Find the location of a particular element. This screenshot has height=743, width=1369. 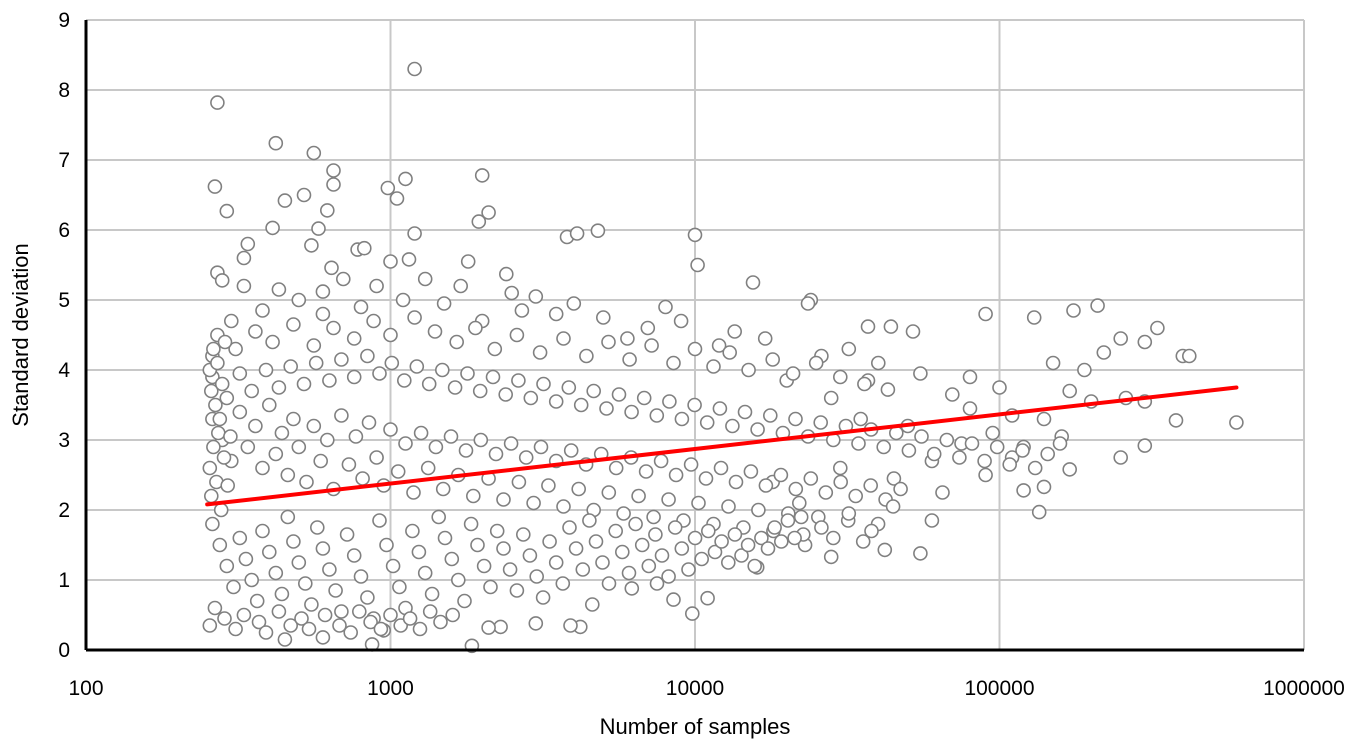

y-tick-label: 1 is located at coordinates (64, 580).